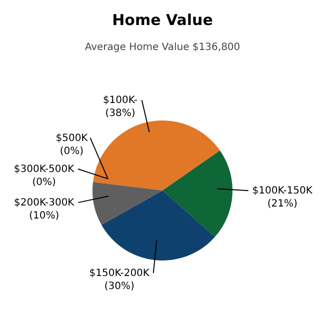 This screenshot has width=325, height=325. What do you see at coordinates (162, 20) in the screenshot?
I see `chart-title: Home Value` at bounding box center [162, 20].